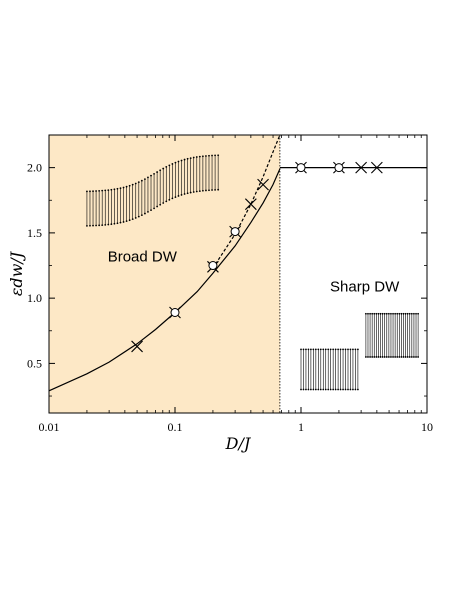  I want to click on x-tick-label: 1, so click(301, 427).